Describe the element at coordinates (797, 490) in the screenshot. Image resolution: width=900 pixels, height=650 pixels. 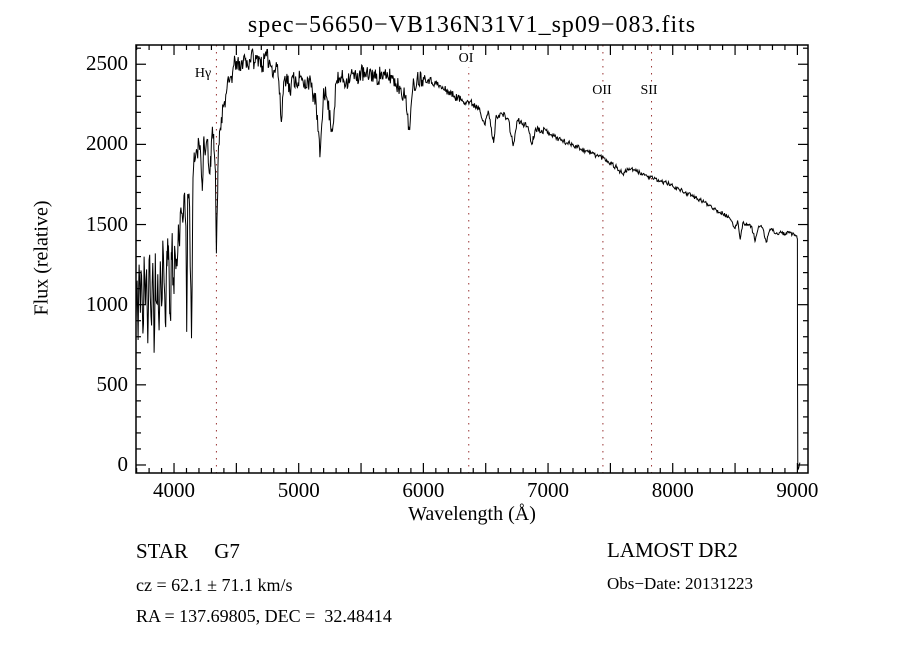
I see `x-tick-label-9000: 9000` at that location.